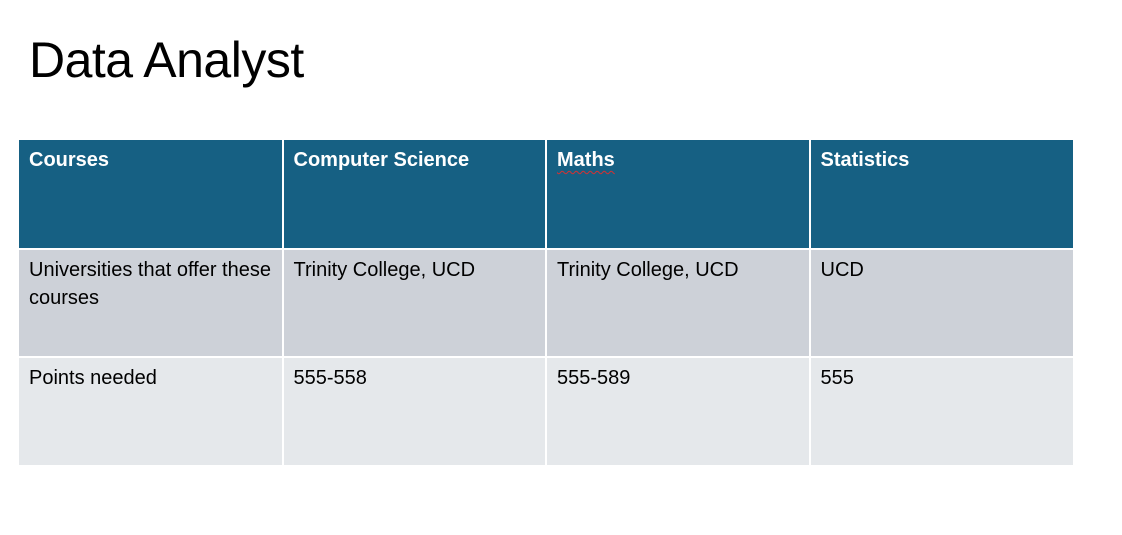 The image size is (1122, 535). Describe the element at coordinates (940, 410) in the screenshot. I see `table-cell: 555` at that location.